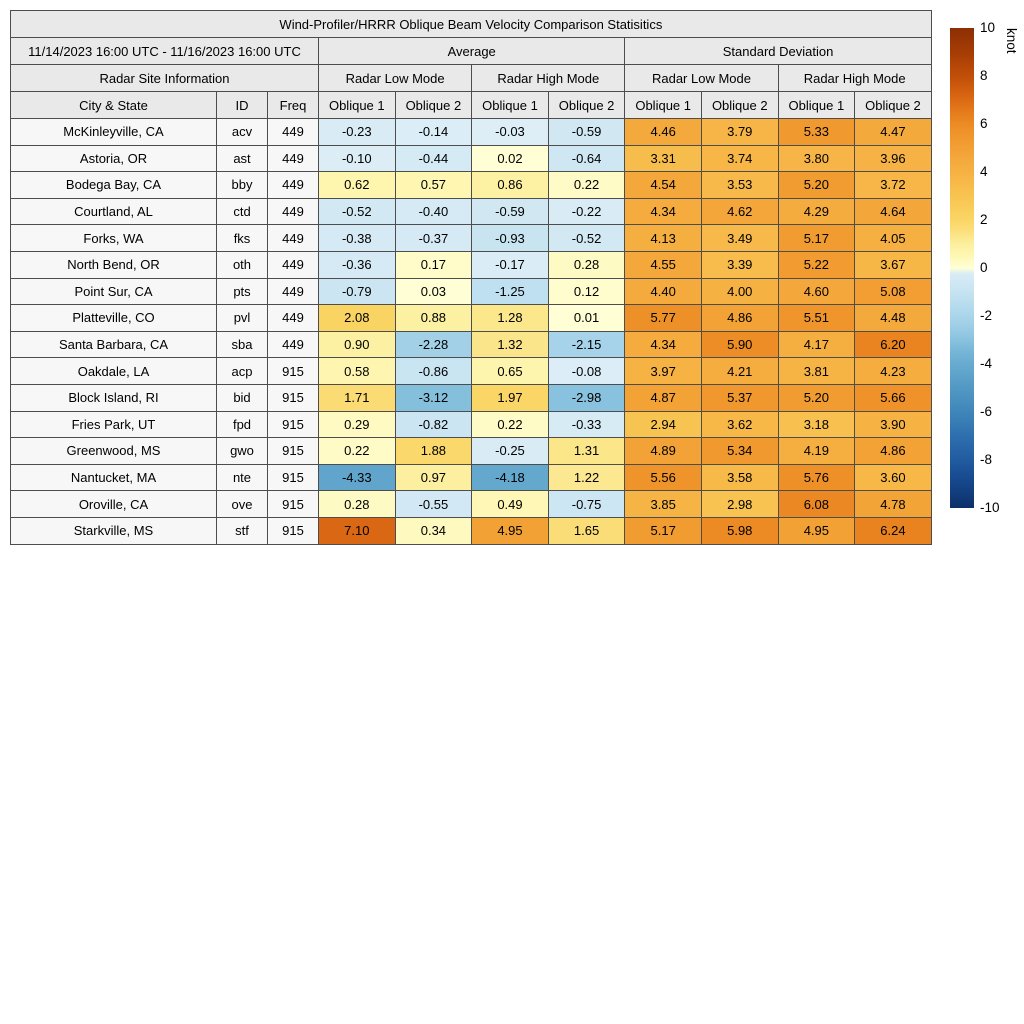  Describe the element at coordinates (113, 397) in the screenshot. I see `city-cell: Block Island, RI` at that location.